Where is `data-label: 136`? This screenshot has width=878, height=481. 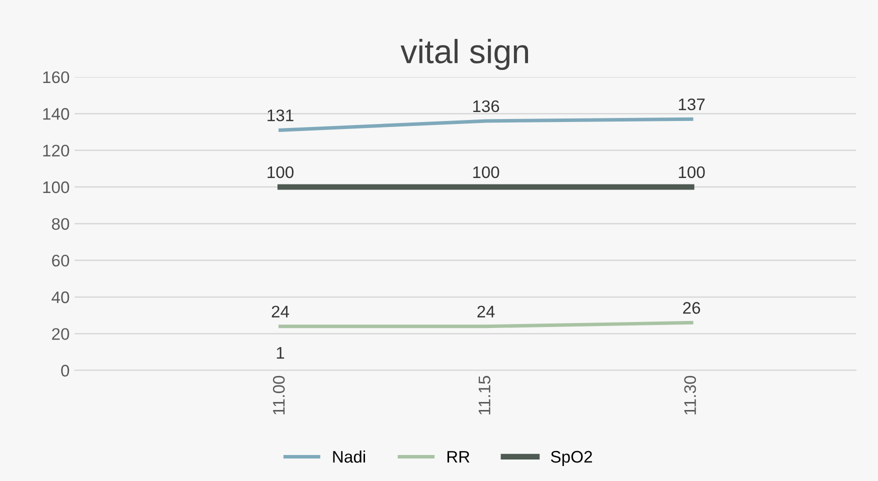
data-label: 136 is located at coordinates (486, 106).